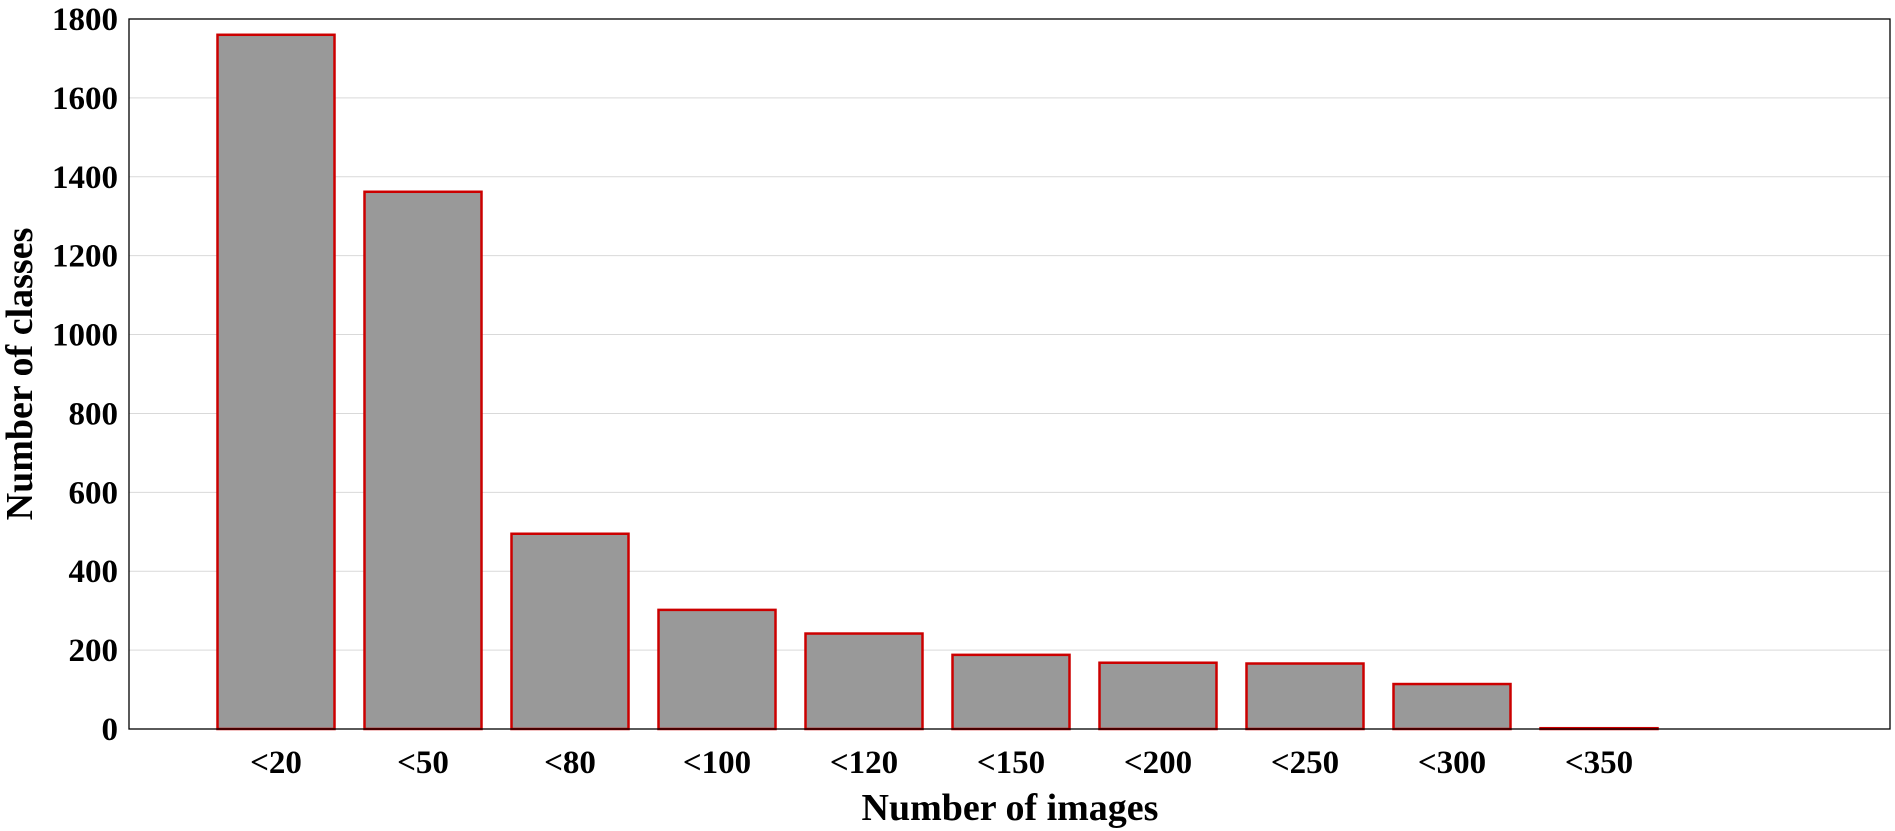 This screenshot has height=831, width=1895. I want to click on x-axis-title: Number of images, so click(1010, 808).